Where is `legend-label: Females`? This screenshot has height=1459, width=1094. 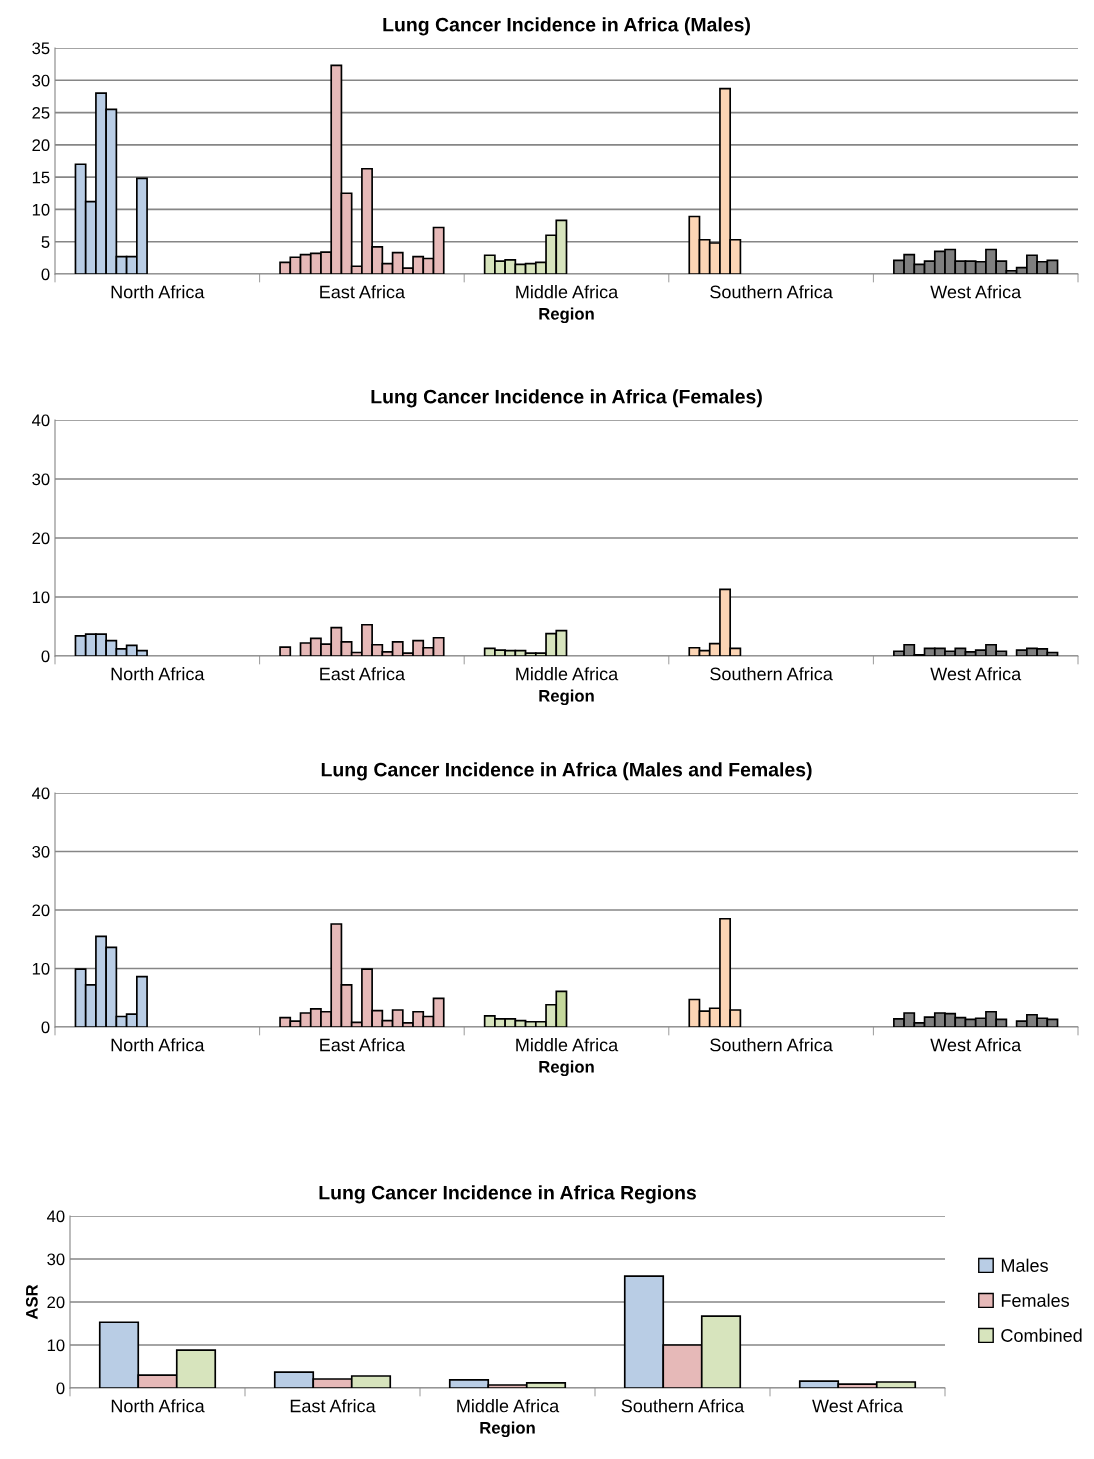
legend-label: Females is located at coordinates (1035, 1300).